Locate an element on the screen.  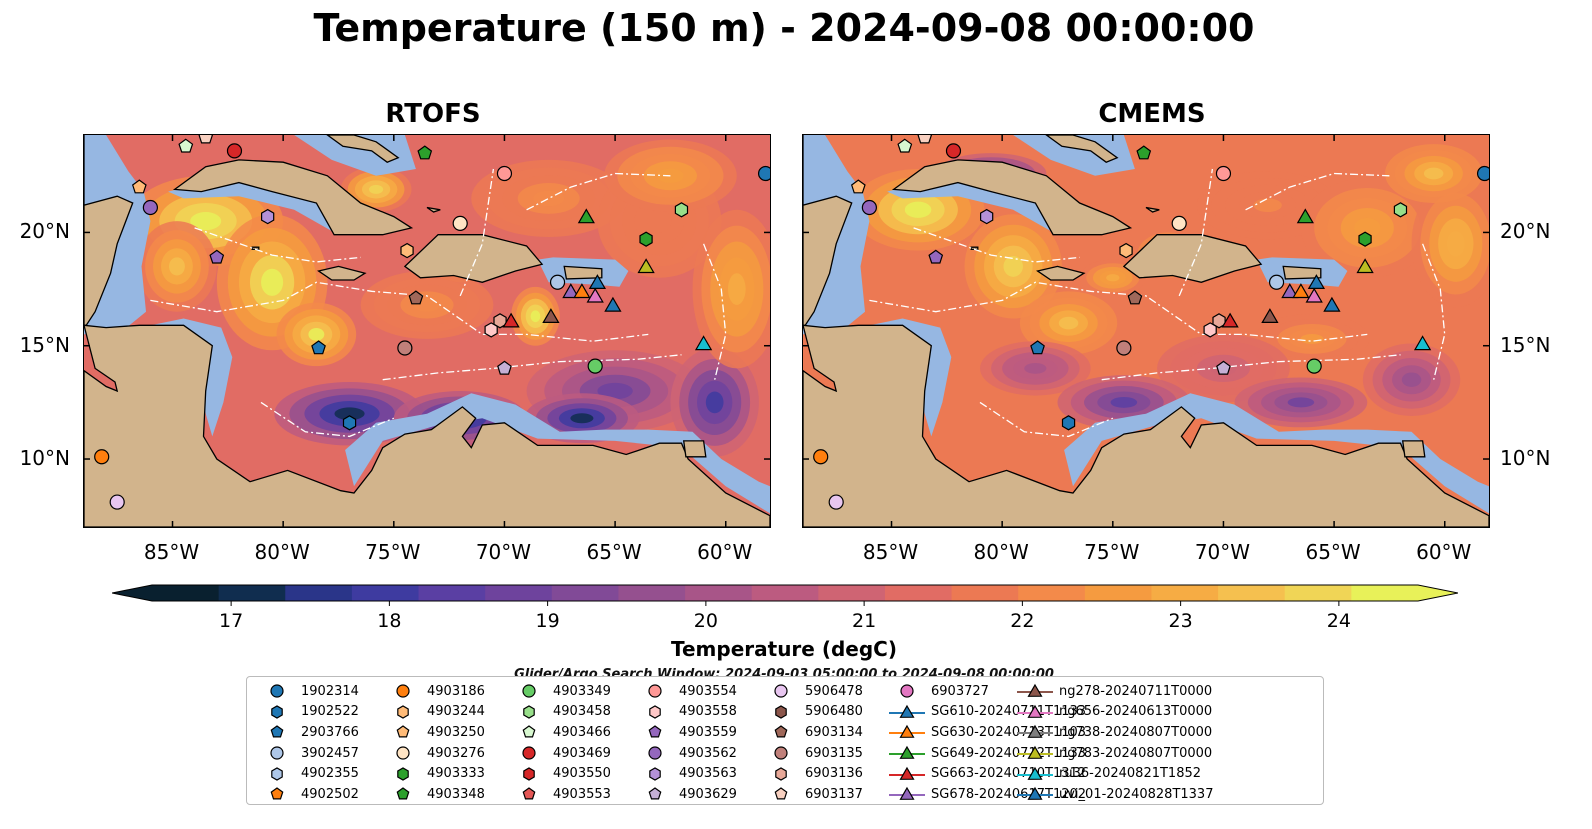
legend-label: 4903559 is located at coordinates (708, 732).